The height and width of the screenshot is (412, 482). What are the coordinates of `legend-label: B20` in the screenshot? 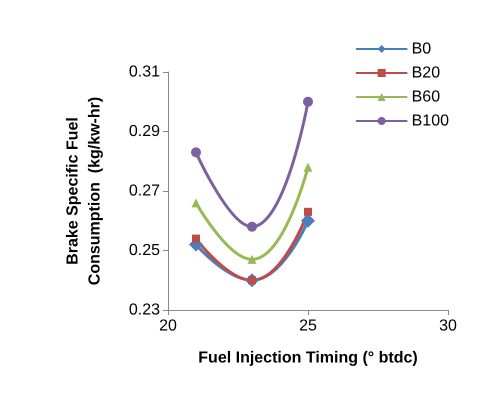 It's located at (426, 73).